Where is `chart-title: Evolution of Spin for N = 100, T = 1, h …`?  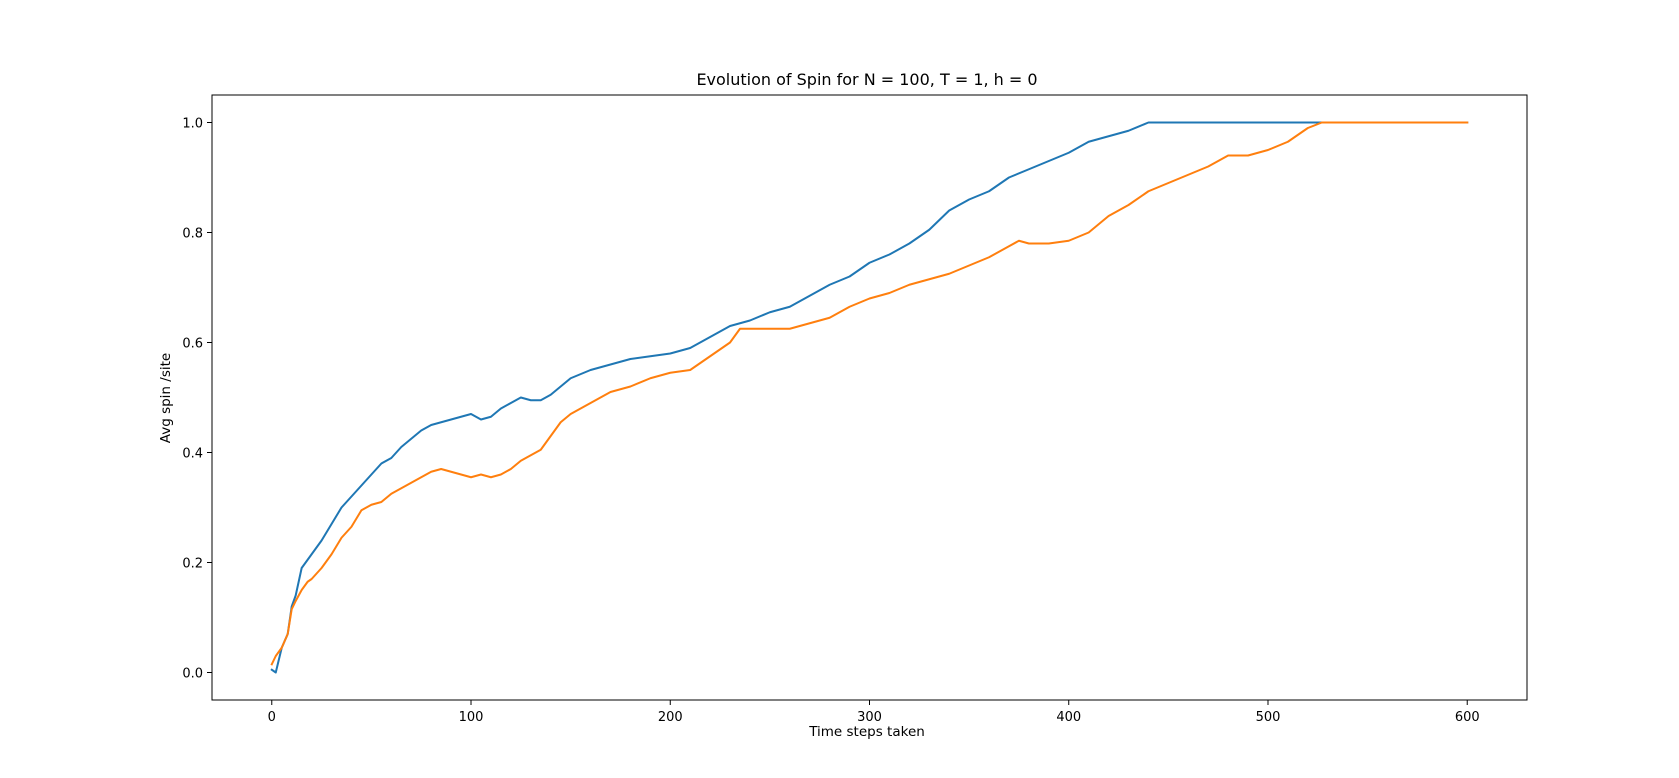 chart-title: Evolution of Spin for N = 100, T = 1, h … is located at coordinates (866, 79).